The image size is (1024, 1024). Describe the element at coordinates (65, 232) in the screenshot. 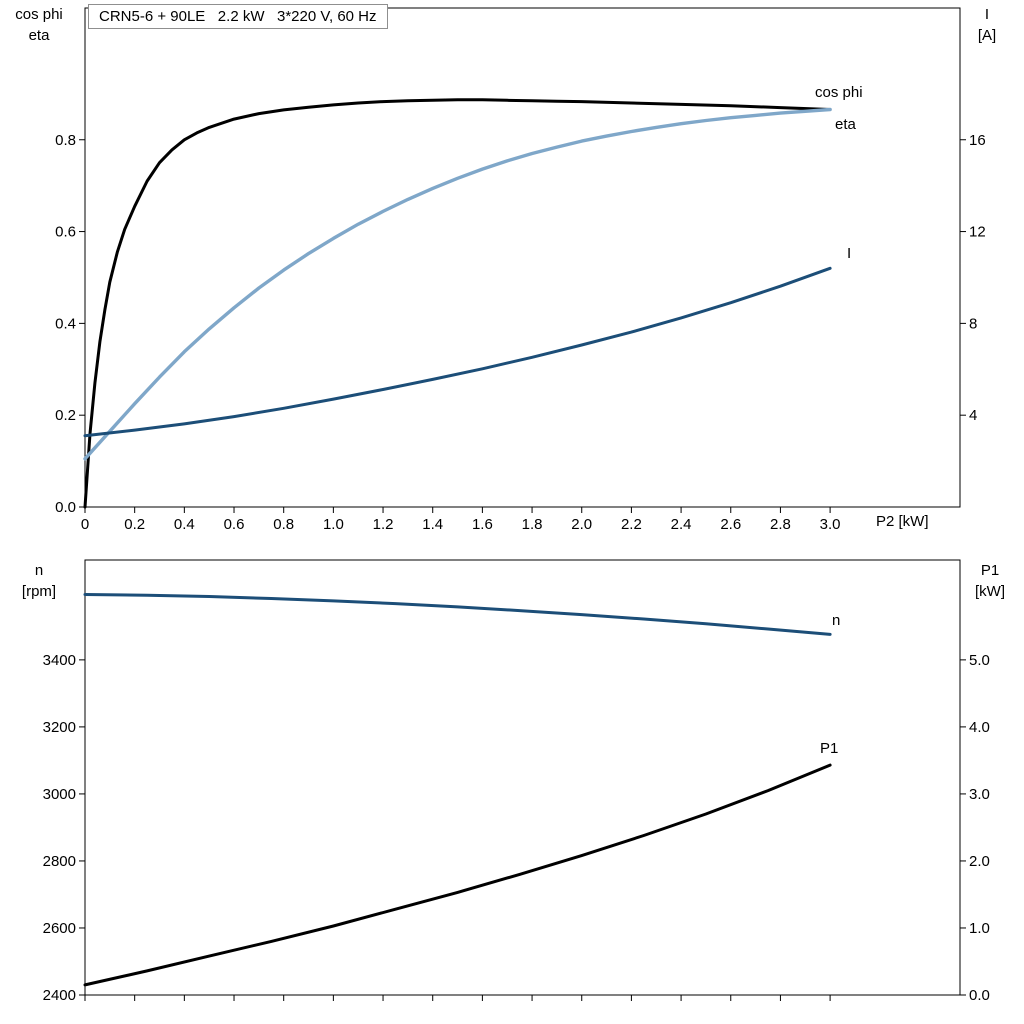

I see `left_axis-tick-label: 0.6` at that location.